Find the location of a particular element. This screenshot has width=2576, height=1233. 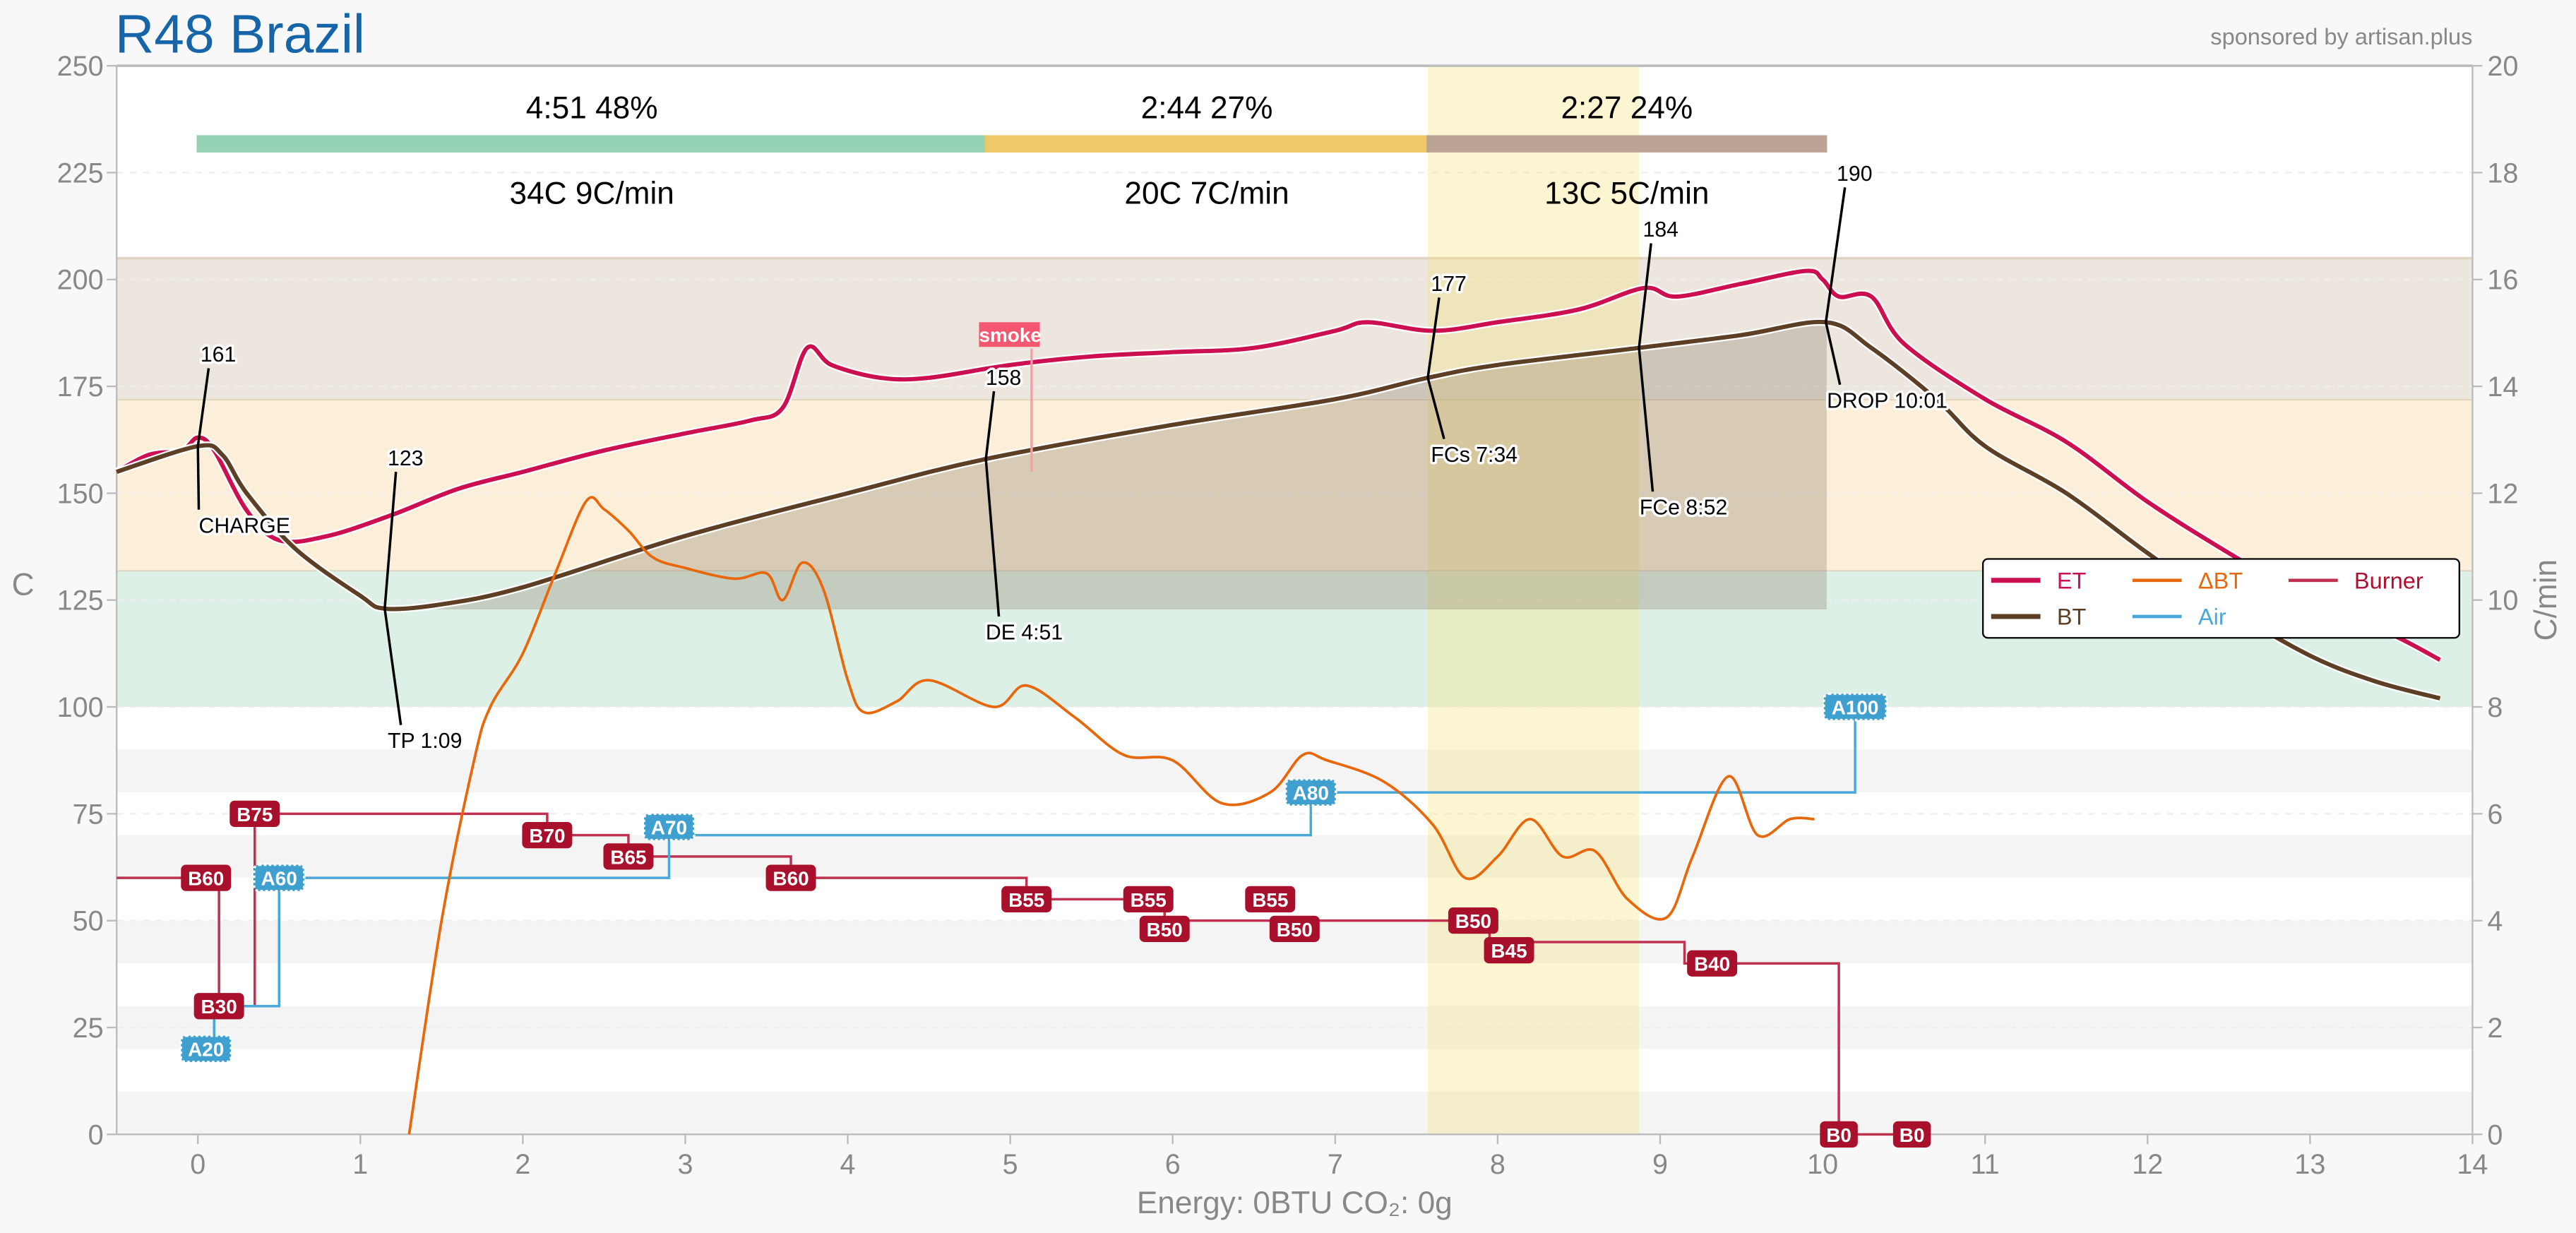

air-event-tag-label: A60 is located at coordinates (279, 879).